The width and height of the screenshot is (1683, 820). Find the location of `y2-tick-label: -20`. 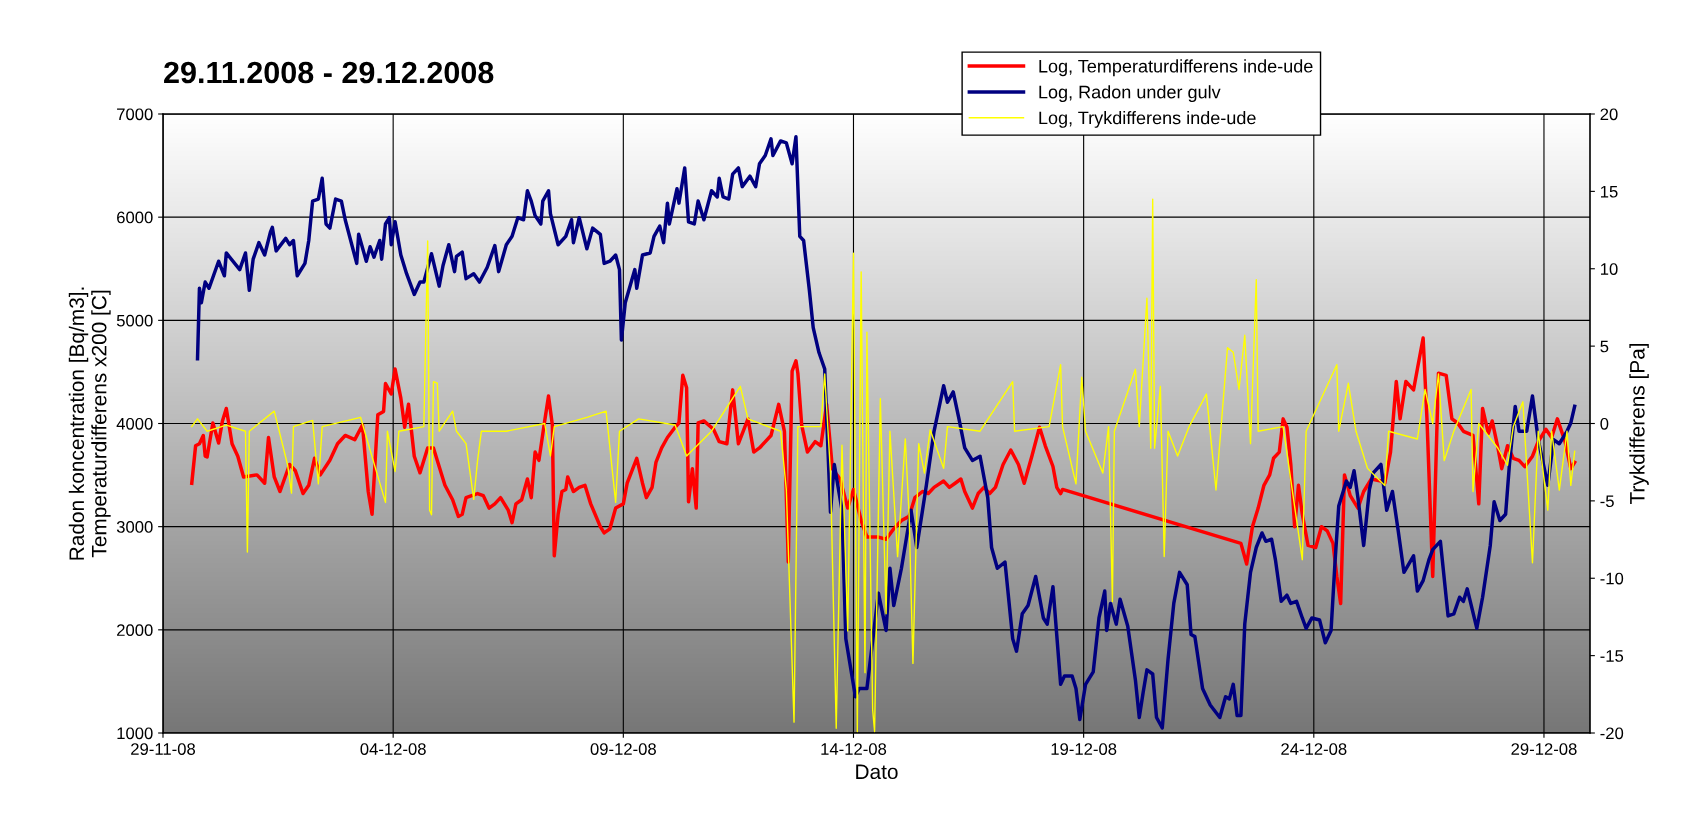

y2-tick-label: -20 is located at coordinates (1612, 733).